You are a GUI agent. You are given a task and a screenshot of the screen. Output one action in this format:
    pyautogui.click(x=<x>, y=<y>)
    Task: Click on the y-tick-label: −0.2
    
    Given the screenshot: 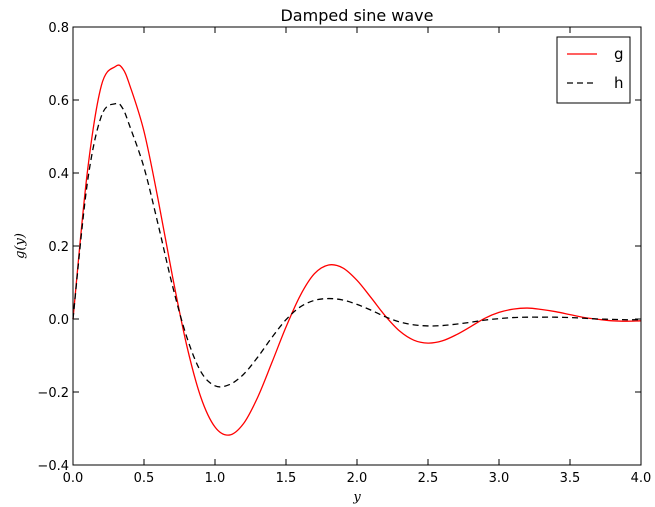 What is the action you would take?
    pyautogui.click(x=53, y=393)
    